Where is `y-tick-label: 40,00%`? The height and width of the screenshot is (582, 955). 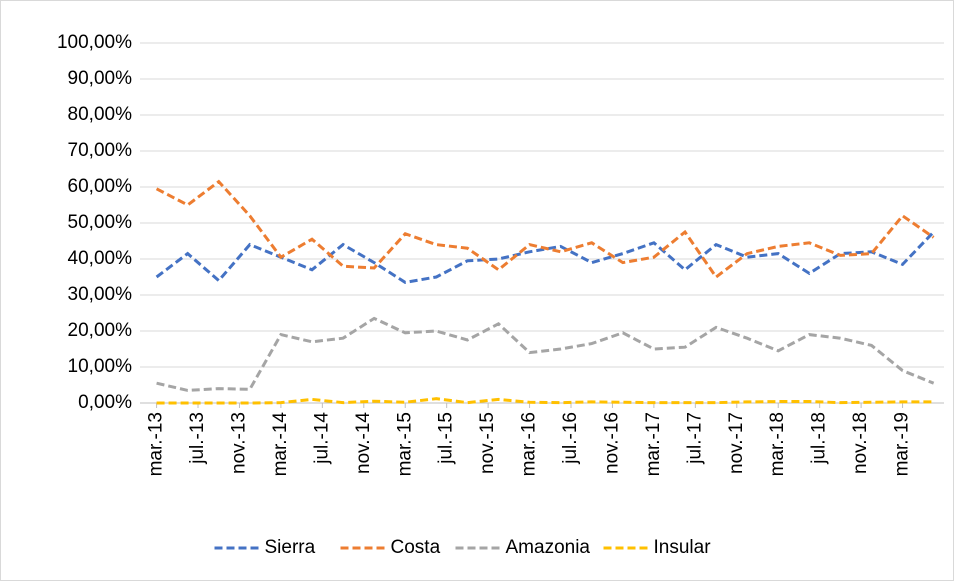
y-tick-label: 40,00% is located at coordinates (100, 258).